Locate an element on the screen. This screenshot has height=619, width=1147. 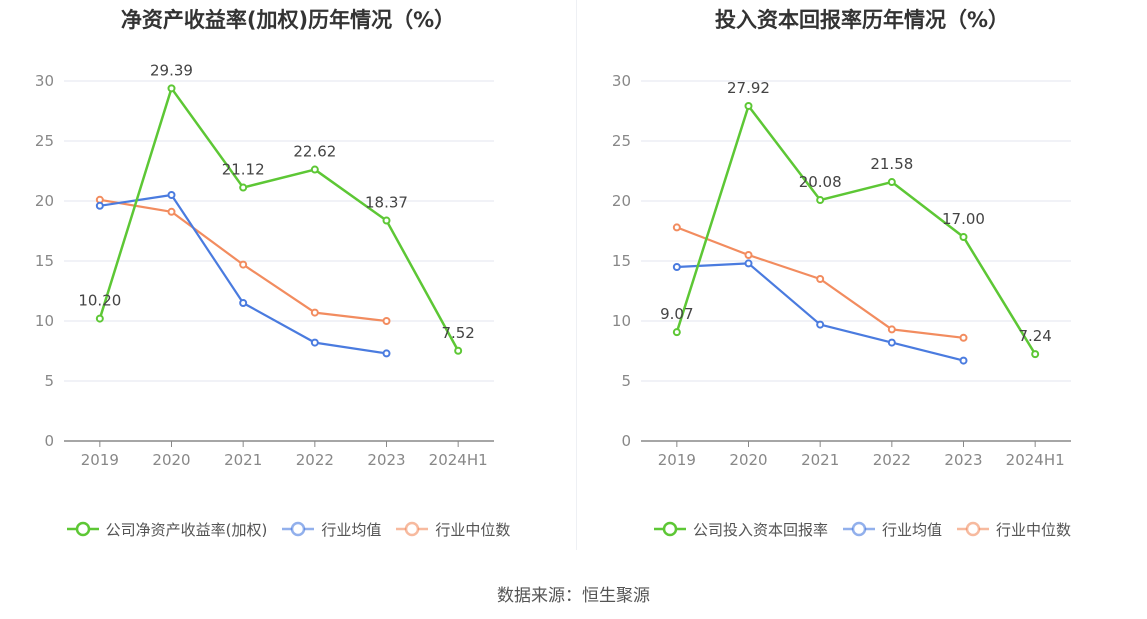
data-label: 22.62 is located at coordinates (314, 152).